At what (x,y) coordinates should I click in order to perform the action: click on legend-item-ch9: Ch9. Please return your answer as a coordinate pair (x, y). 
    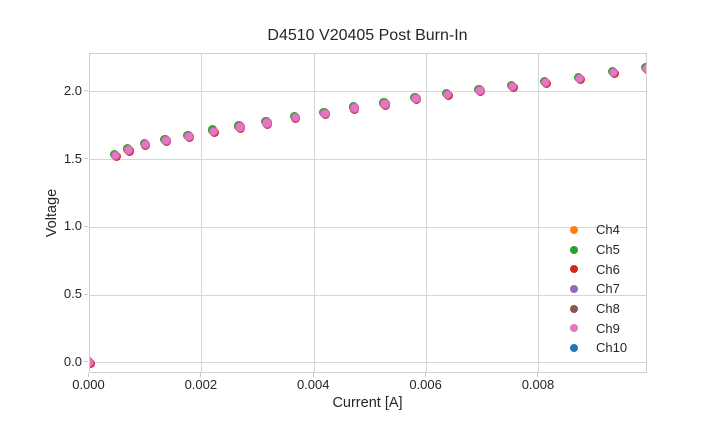
    Looking at the image, I should click on (593, 328).